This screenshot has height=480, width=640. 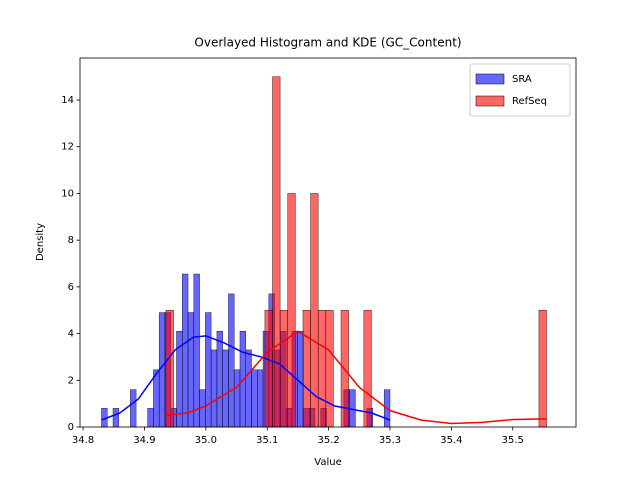 I want to click on y-tick-label: 12, so click(x=67, y=147).